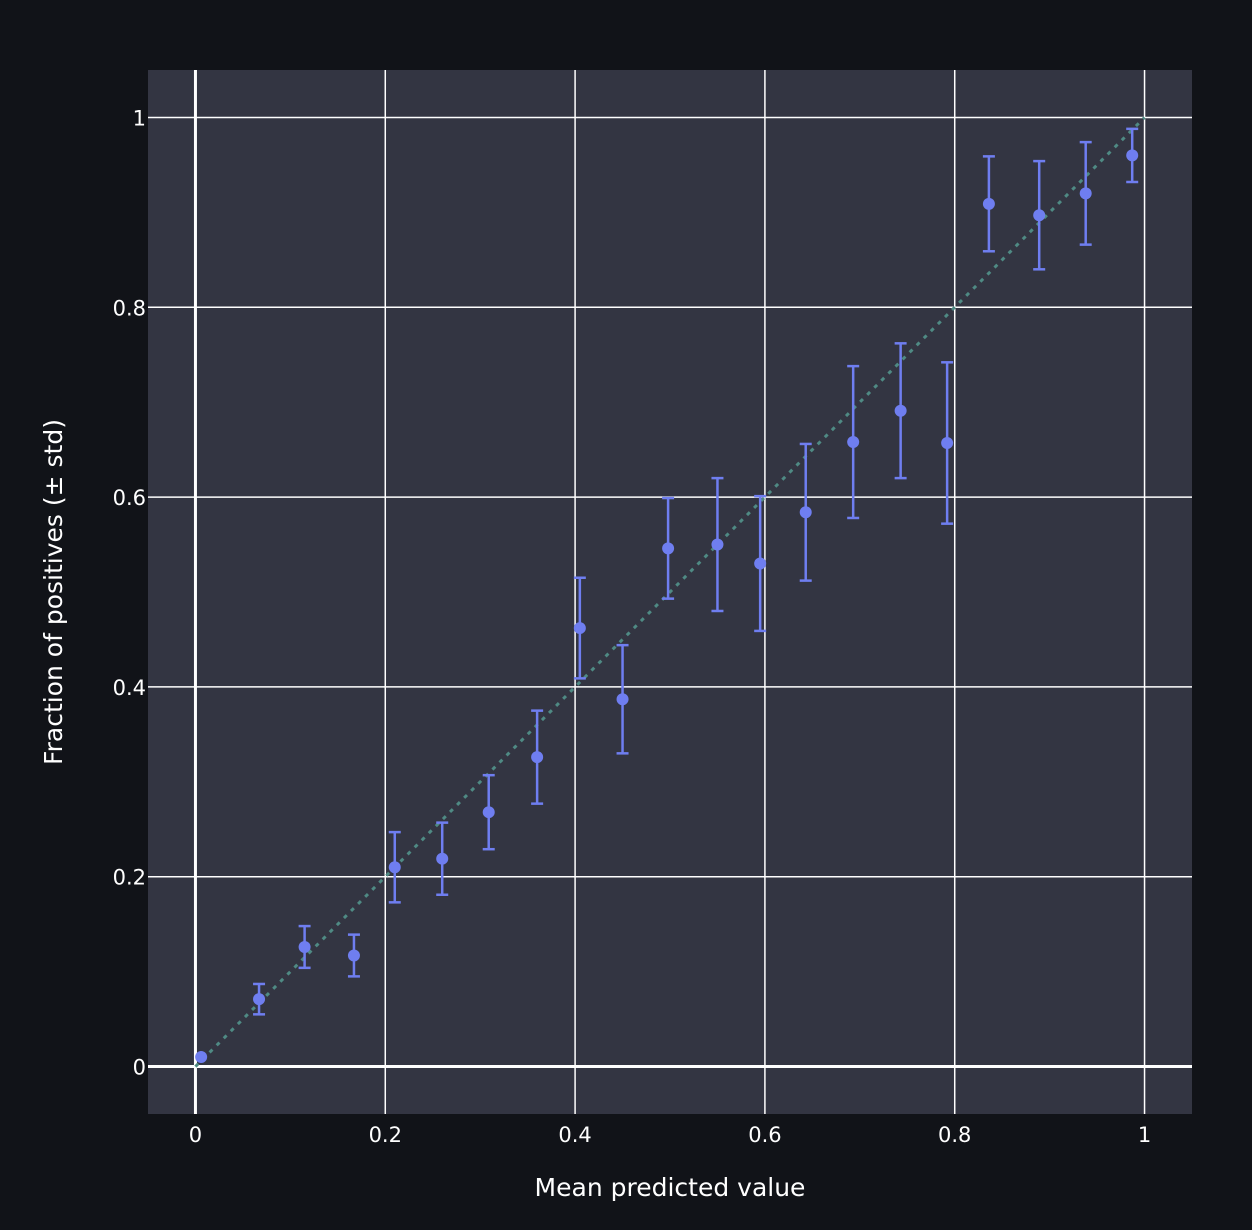  What do you see at coordinates (764, 1135) in the screenshot?
I see `x-tick-label: 0.6` at bounding box center [764, 1135].